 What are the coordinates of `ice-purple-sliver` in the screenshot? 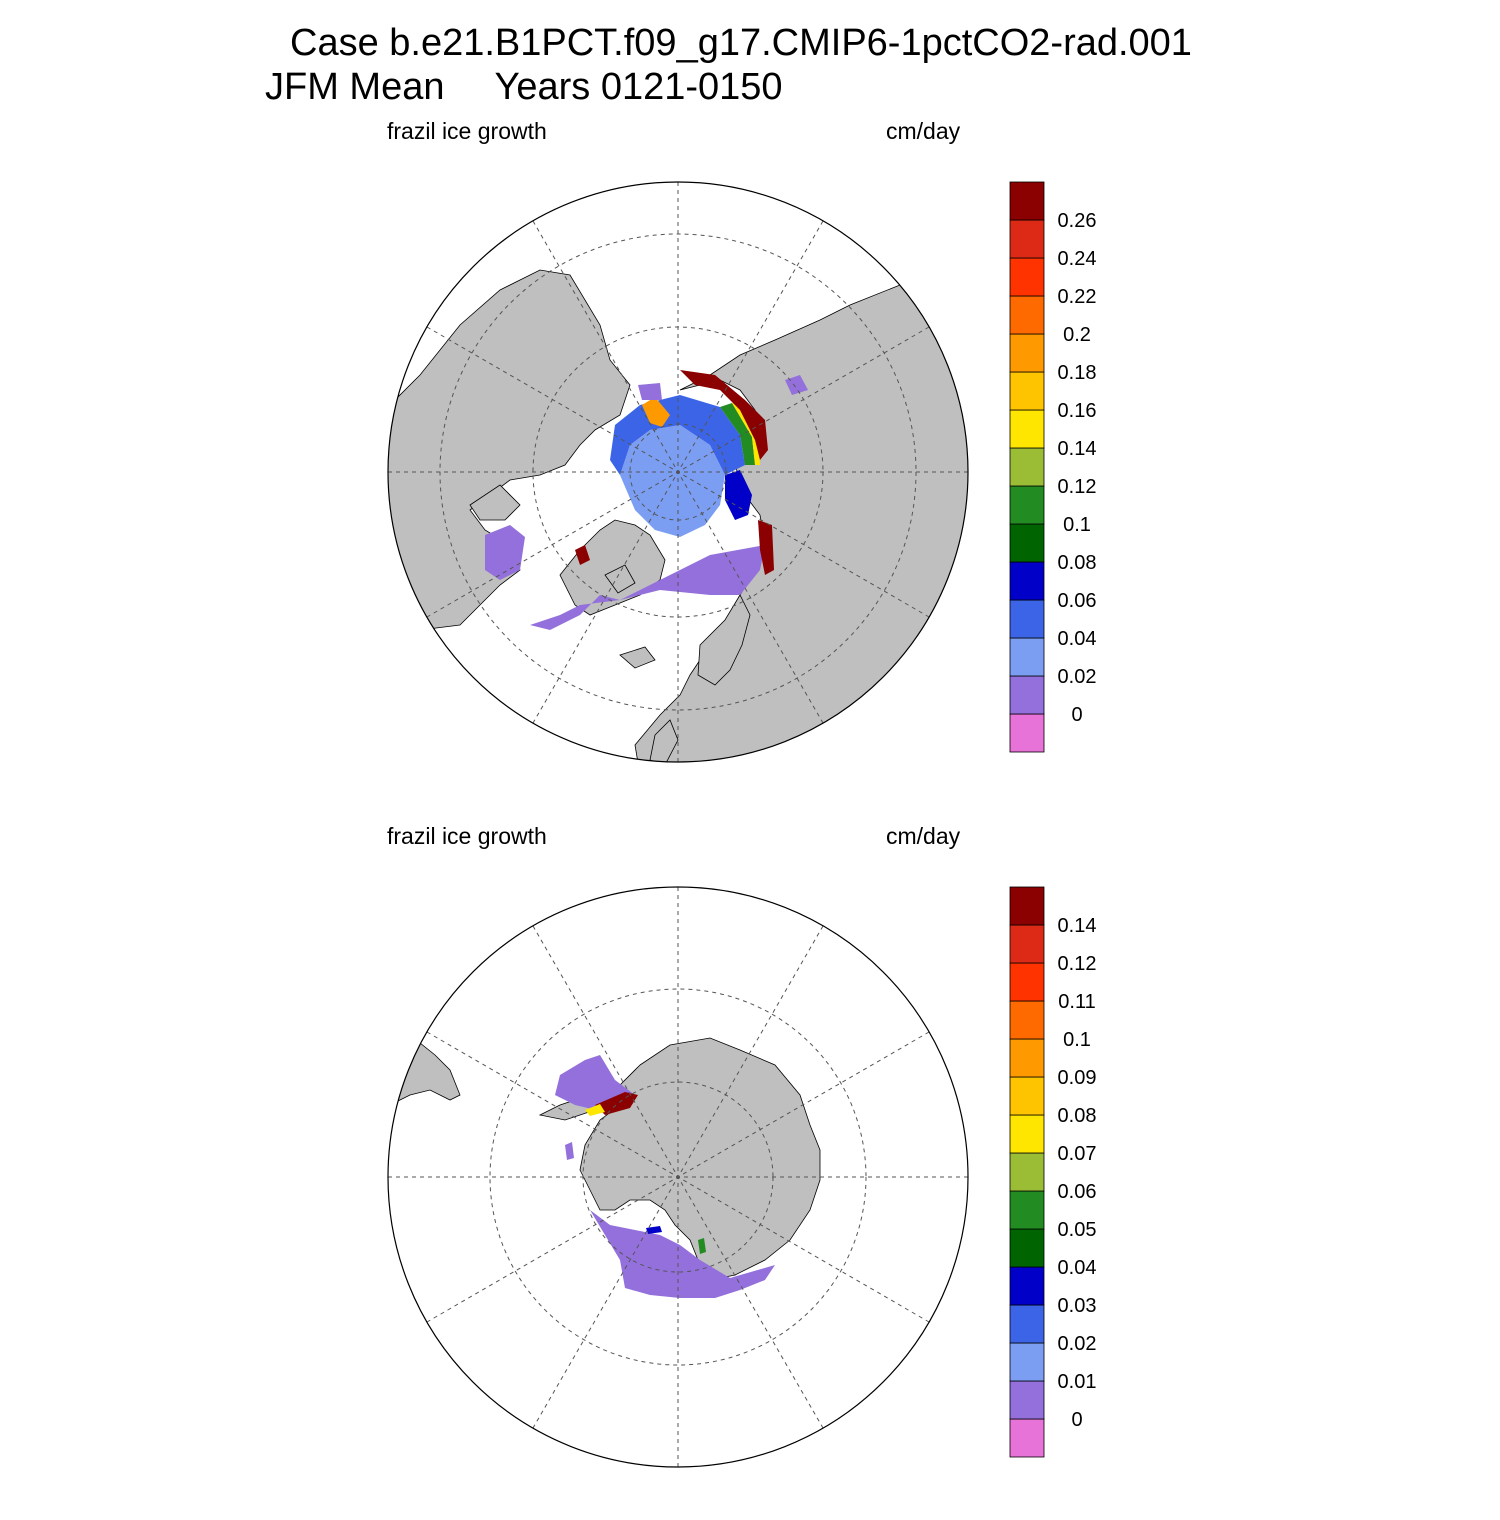 It's located at (569, 1151).